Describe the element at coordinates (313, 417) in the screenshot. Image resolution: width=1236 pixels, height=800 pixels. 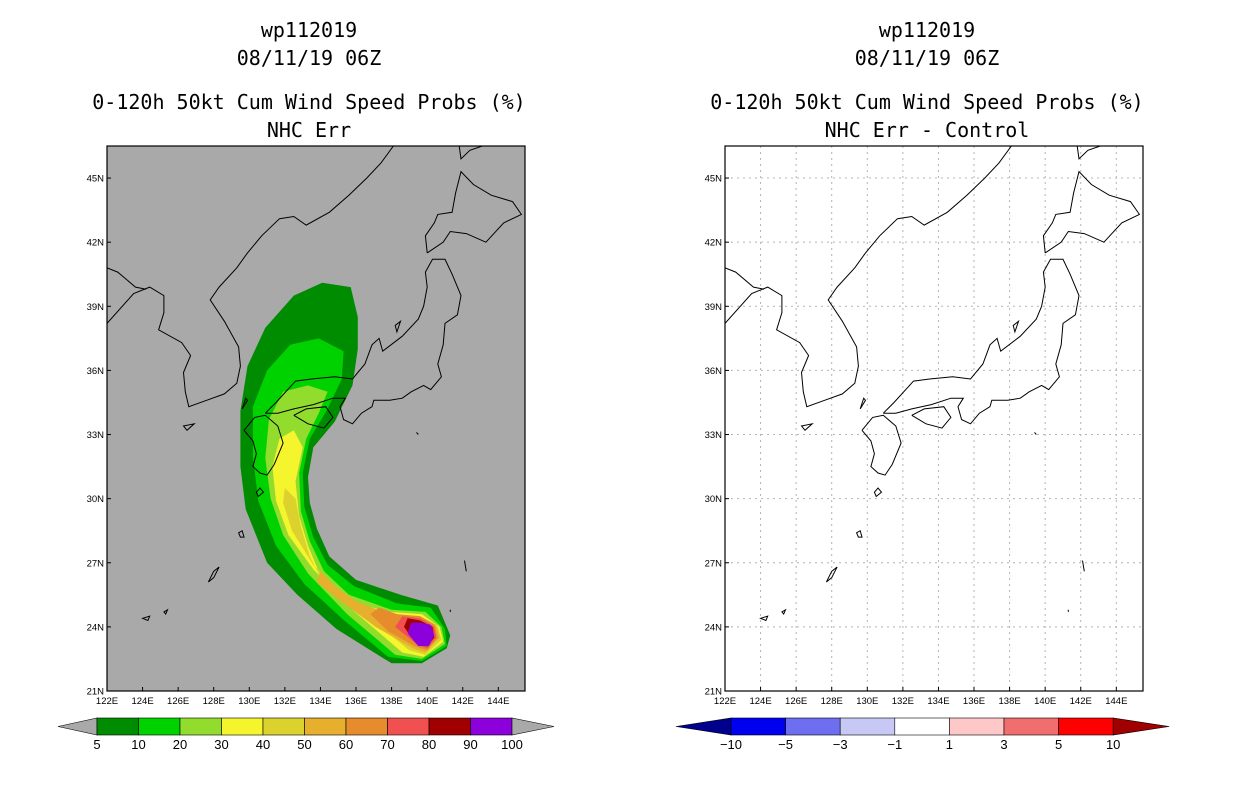
I see `left-coastline-shikoku` at that location.